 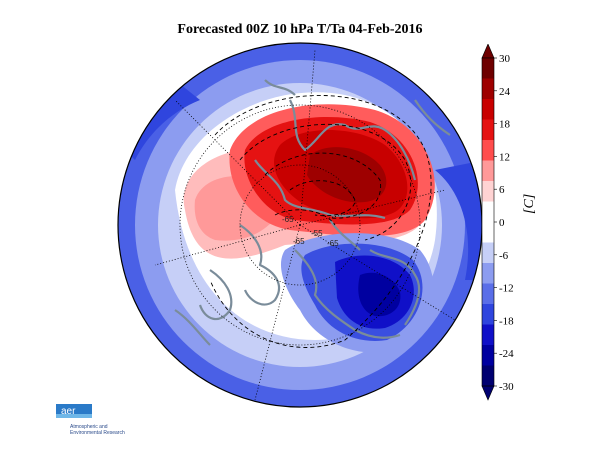 What do you see at coordinates (300, 29) in the screenshot?
I see `map-title: Forecasted 00Z 10 hPa T/Ta 04-Feb-2016` at bounding box center [300, 29].